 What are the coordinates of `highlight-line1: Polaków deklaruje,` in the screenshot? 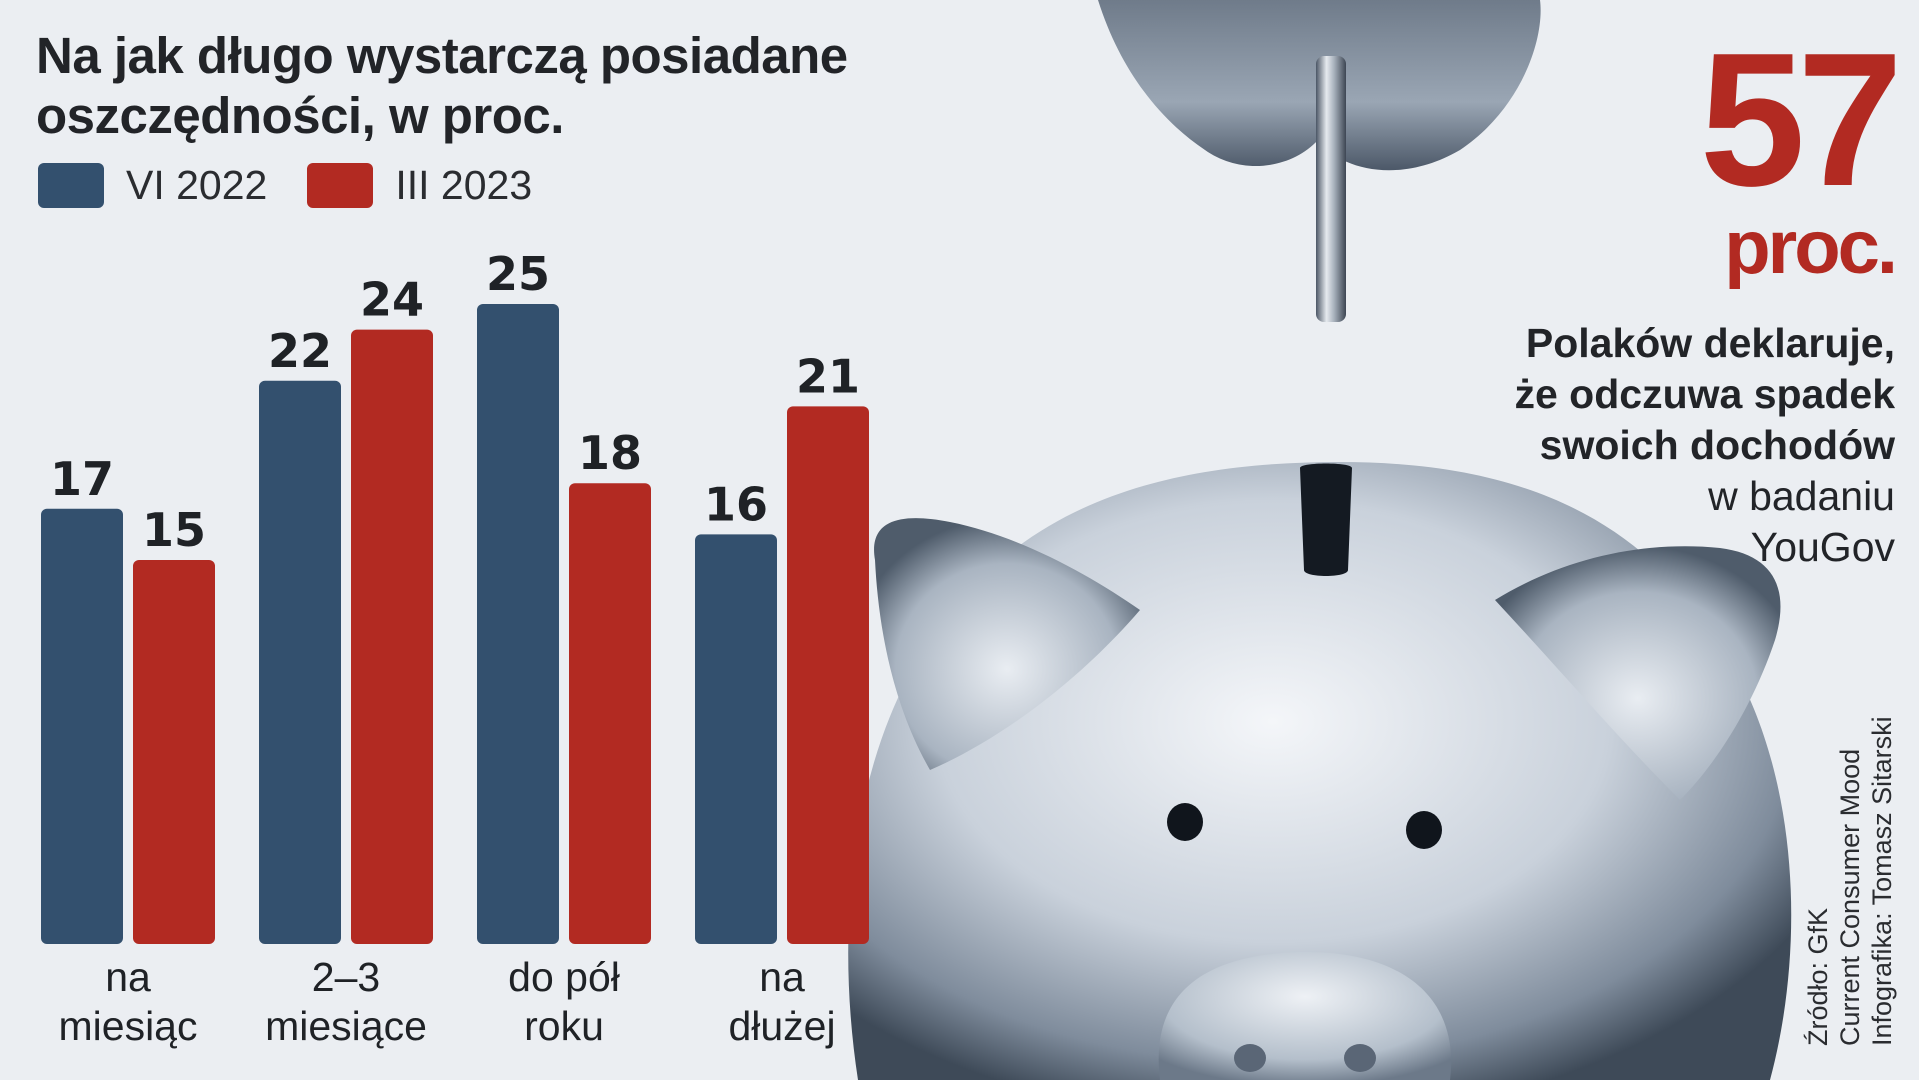 It's located at (1710, 343).